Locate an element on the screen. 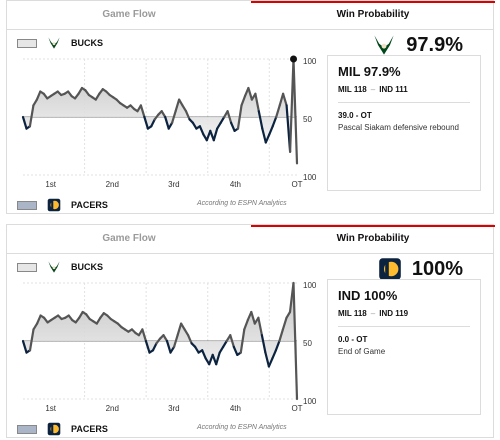 The image size is (500, 440). leader-pct: 100% is located at coordinates (437, 268).